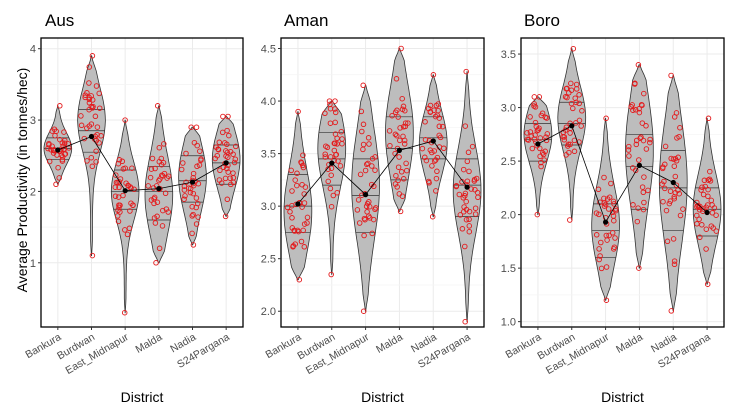 This screenshot has height=419, width=737. Describe the element at coordinates (268, 102) in the screenshot. I see `y-tick-label: 4.0` at that location.